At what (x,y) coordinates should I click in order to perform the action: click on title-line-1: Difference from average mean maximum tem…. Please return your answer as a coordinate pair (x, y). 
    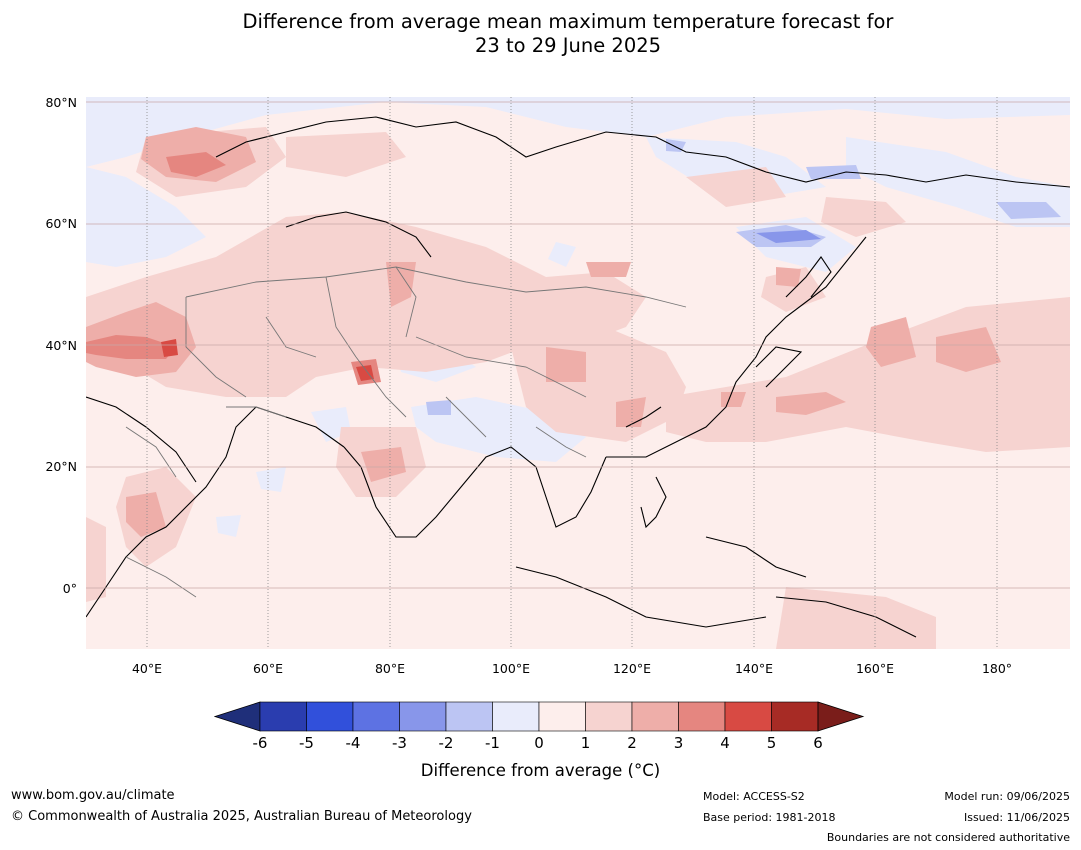
    Looking at the image, I should click on (568, 21).